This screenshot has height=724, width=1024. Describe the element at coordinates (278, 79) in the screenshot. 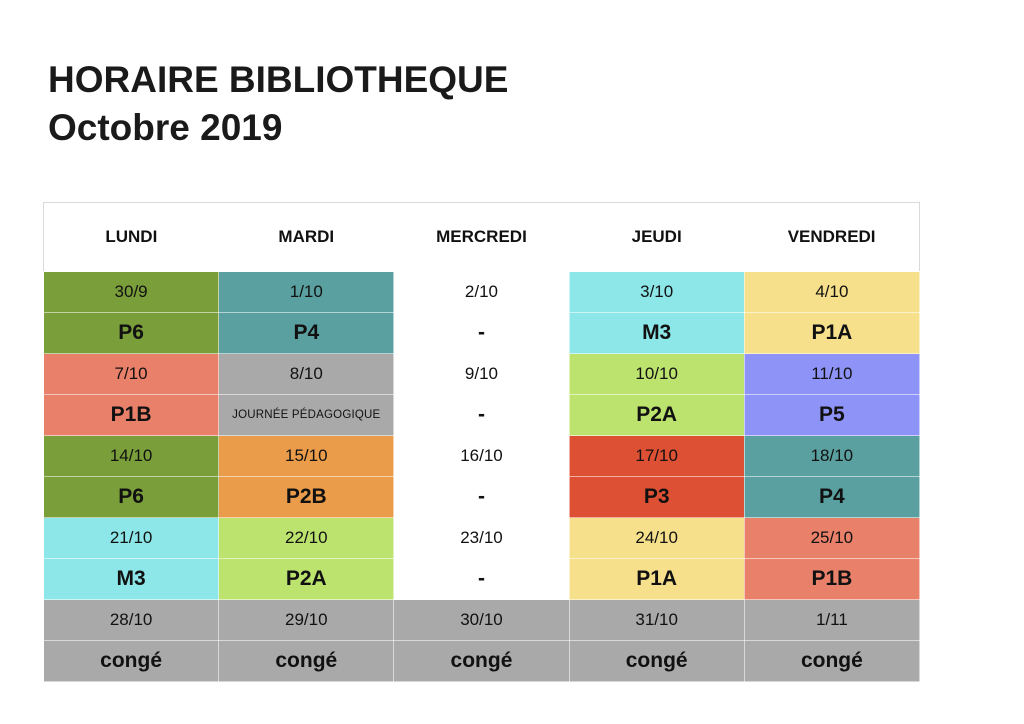

I see `title-line-1: HORAIRE BIBLIOTHEQUE` at that location.